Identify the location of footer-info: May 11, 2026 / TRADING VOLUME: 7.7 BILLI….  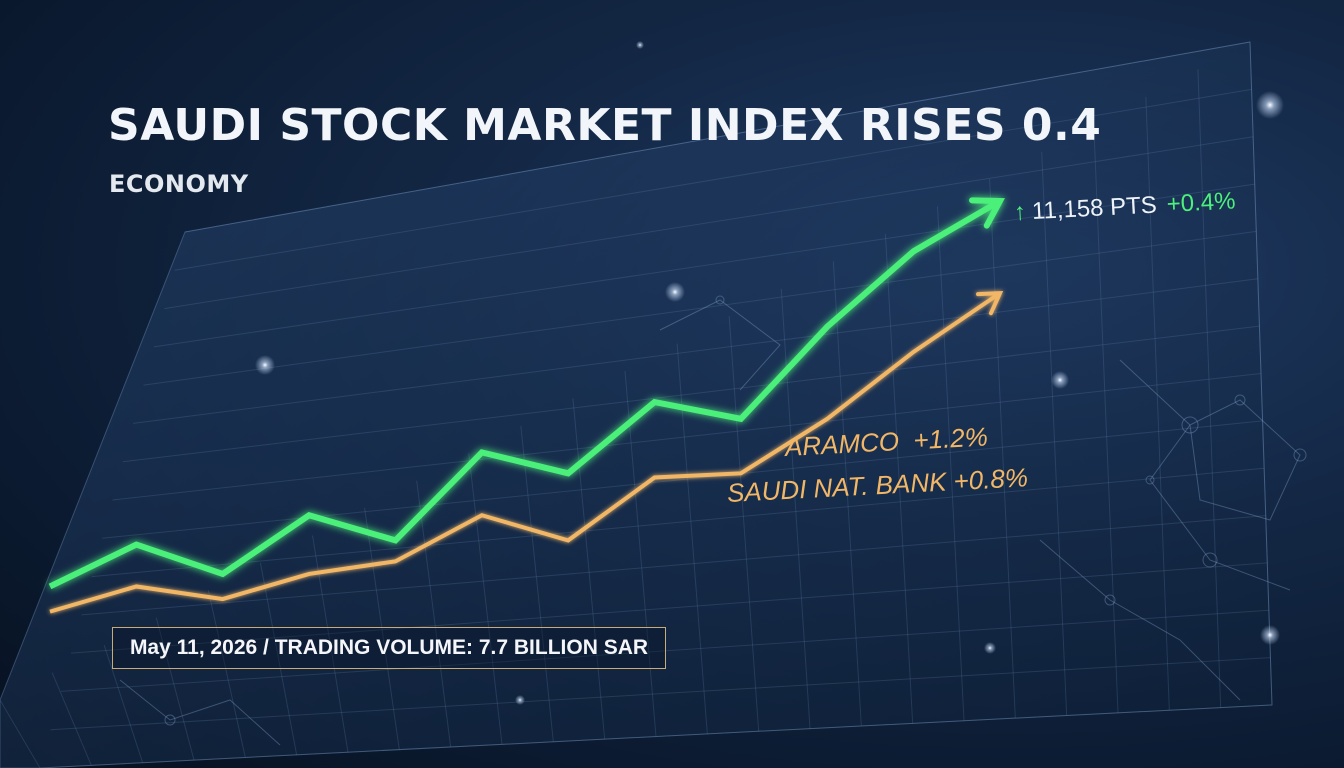
(389, 648).